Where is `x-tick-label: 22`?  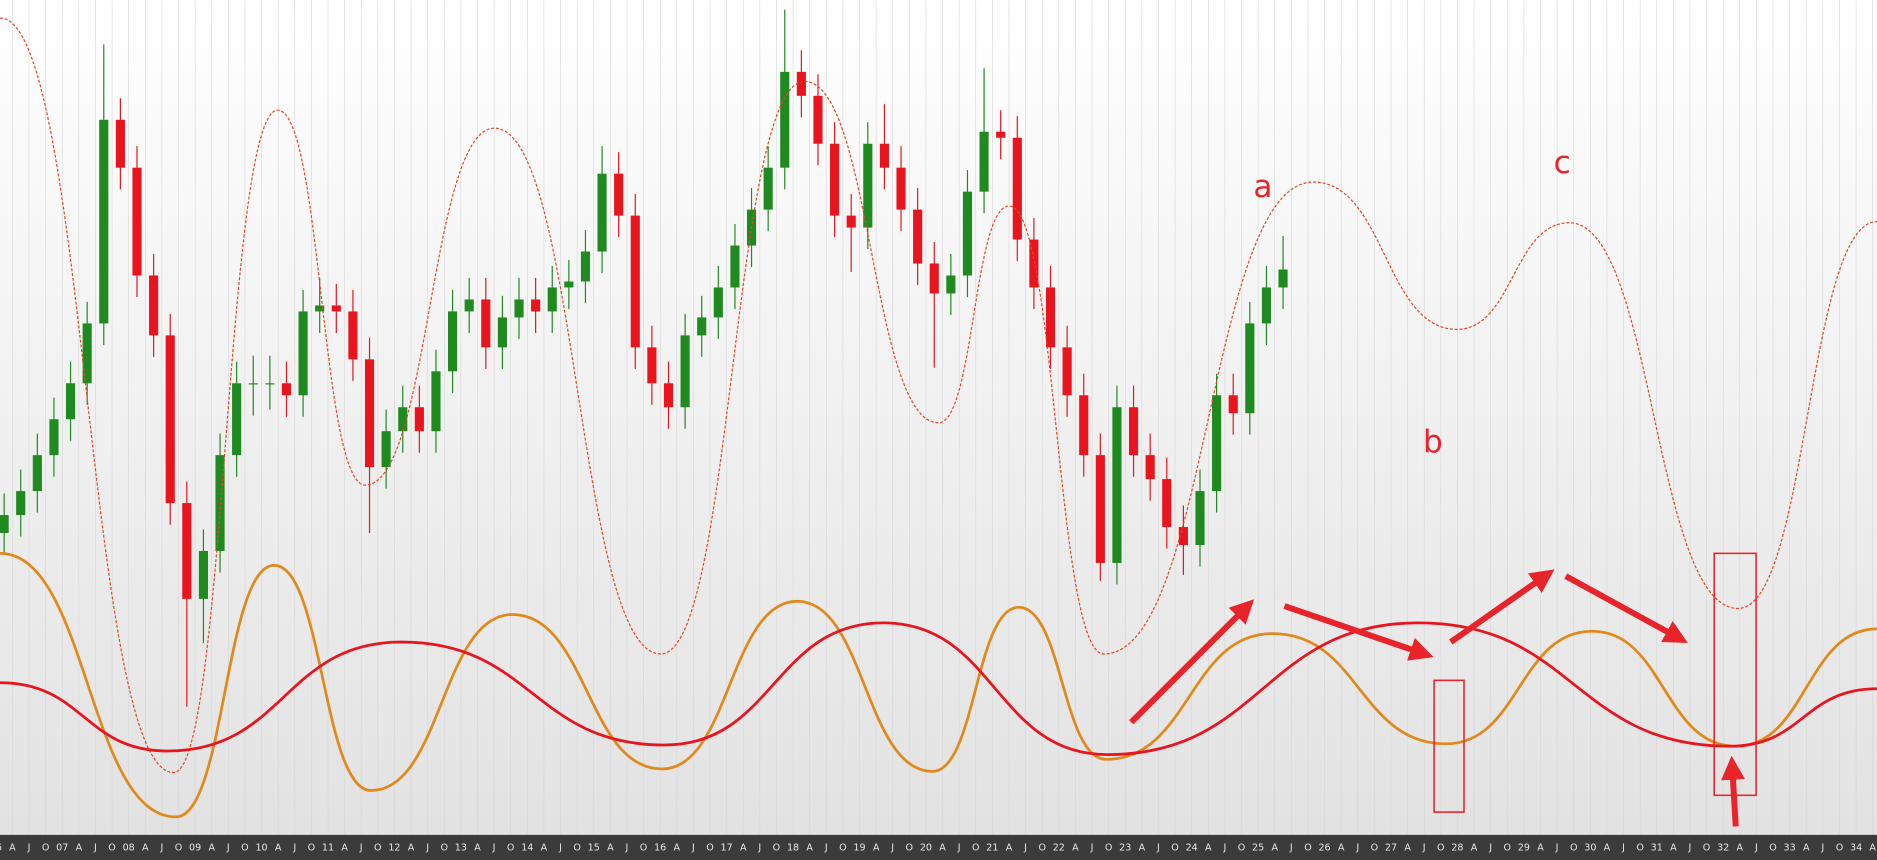
x-tick-label: 22 is located at coordinates (1059, 848).